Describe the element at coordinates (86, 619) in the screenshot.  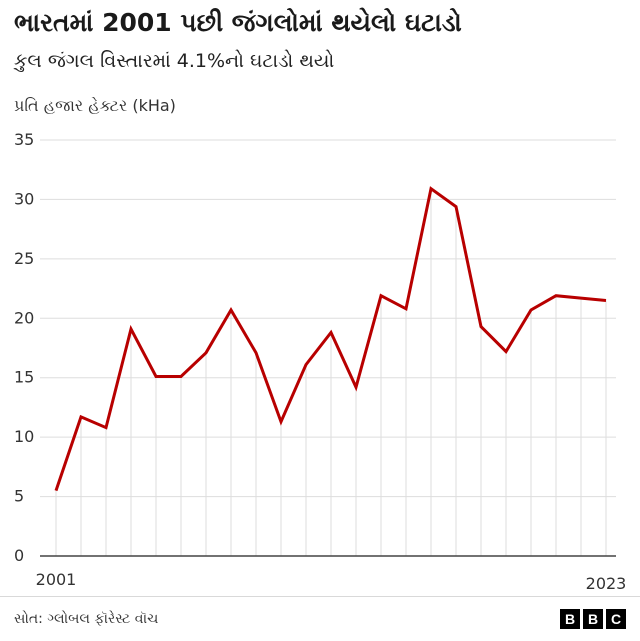
I see `source-note: સોત: ગ્લોબલ ફૉરેસ્ટ વૉચ` at that location.